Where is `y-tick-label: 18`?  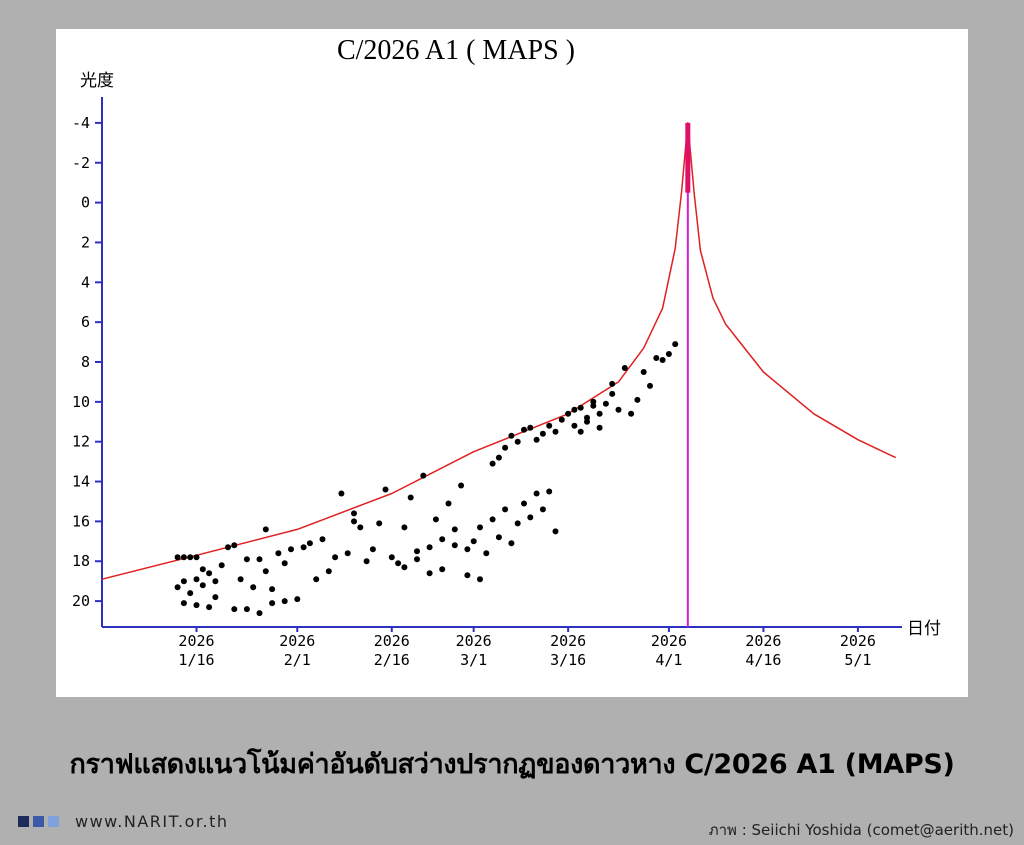 y-tick-label: 18 is located at coordinates (81, 561).